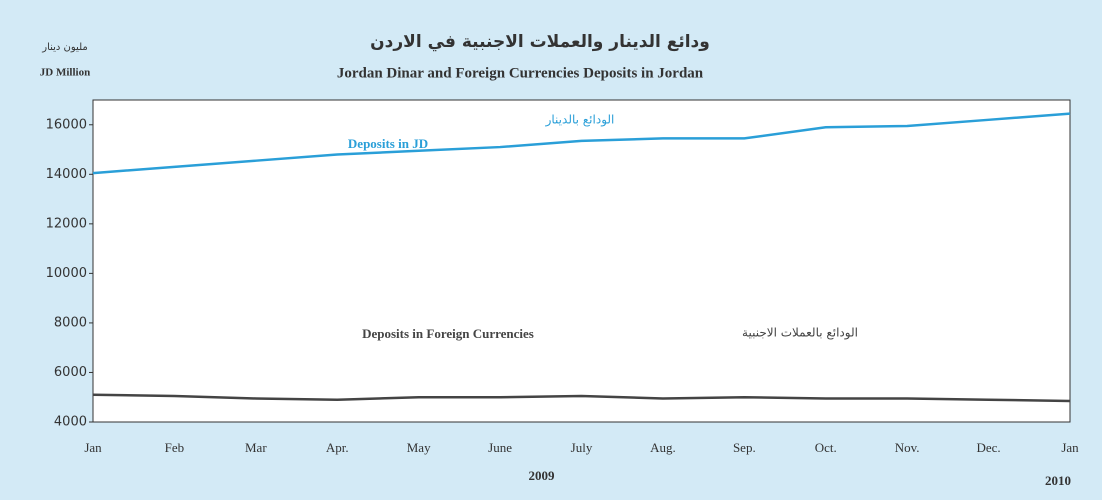  I want to click on x-tick-label: Sep., so click(744, 447).